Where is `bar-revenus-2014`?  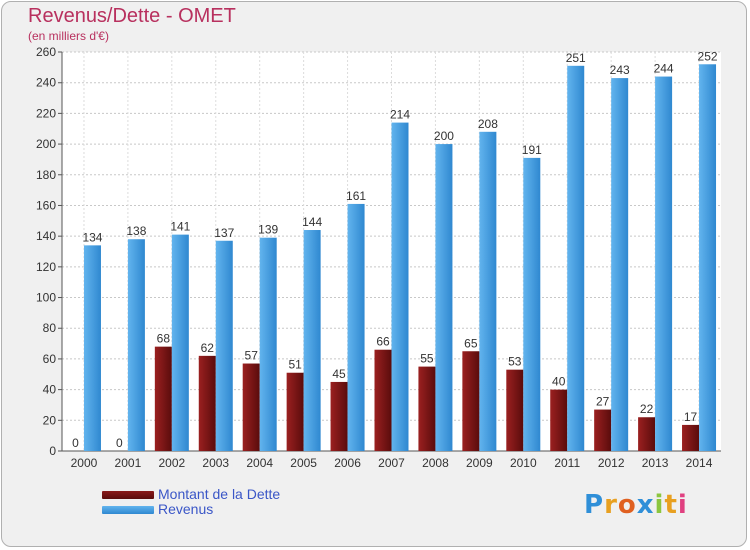
bar-revenus-2014 is located at coordinates (708, 258).